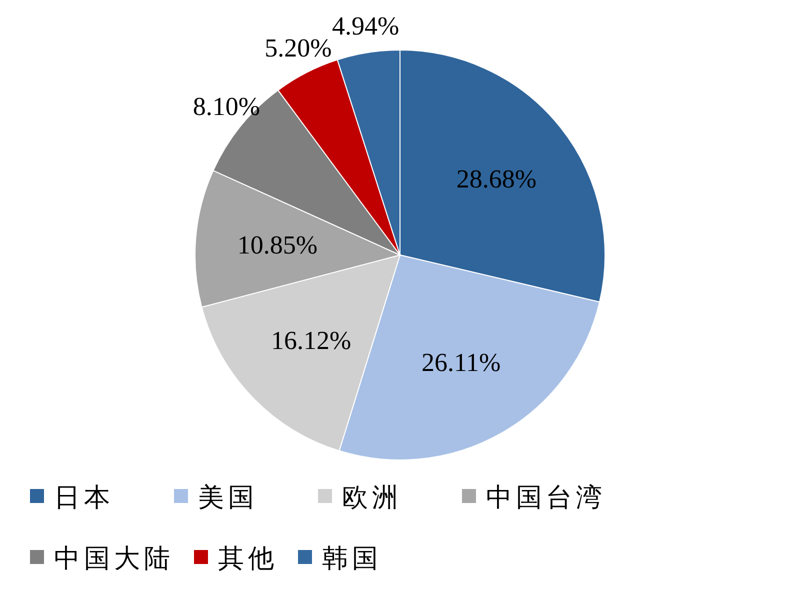 The image size is (800, 598). Describe the element at coordinates (352, 559) in the screenshot. I see `legend-label: 韩国` at that location.